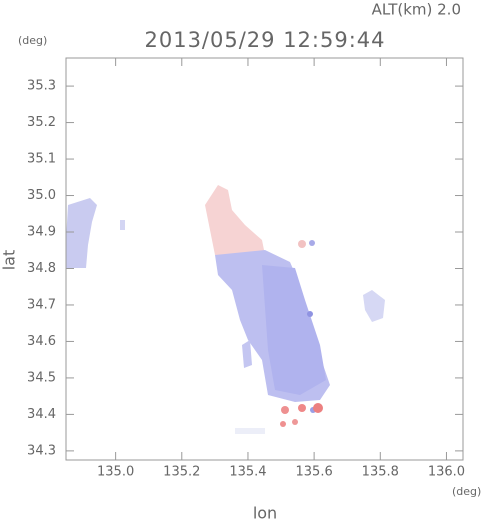 The height and width of the screenshot is (525, 491). I want to click on y-tick-label: 35.0, so click(41, 195).